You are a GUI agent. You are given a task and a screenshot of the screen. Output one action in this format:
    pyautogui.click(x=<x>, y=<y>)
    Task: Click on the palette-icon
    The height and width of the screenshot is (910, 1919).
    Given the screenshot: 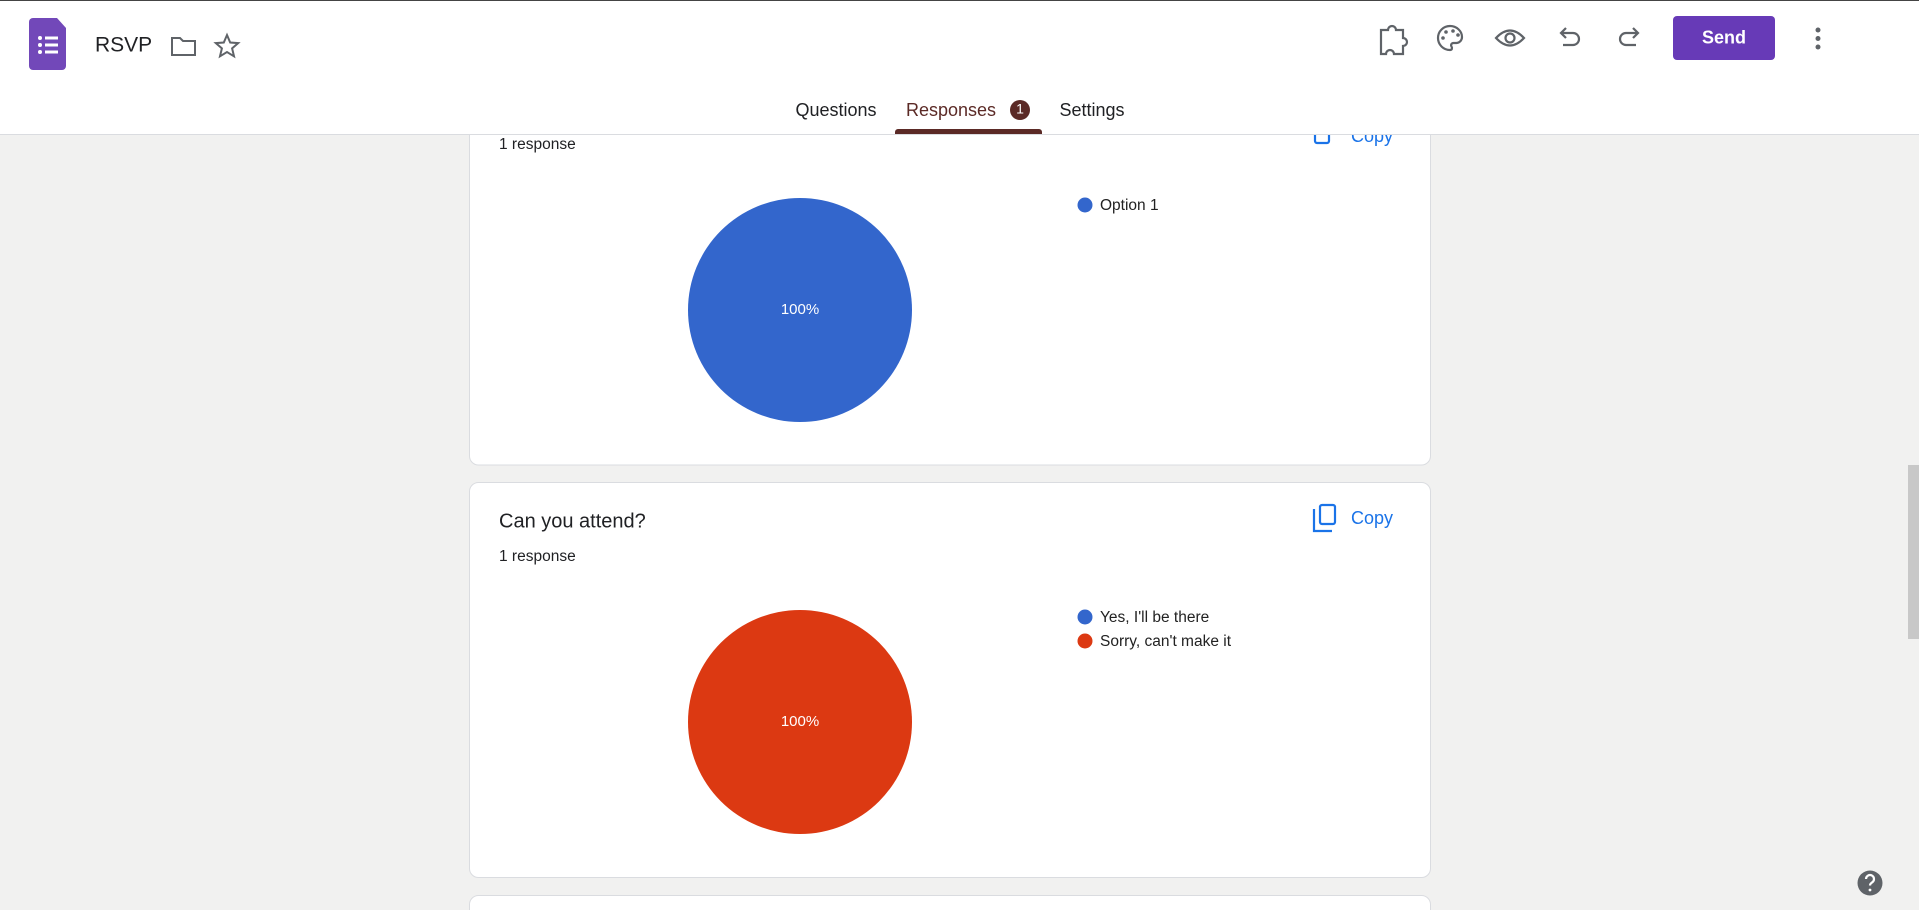 What is the action you would take?
    pyautogui.click(x=1450, y=38)
    